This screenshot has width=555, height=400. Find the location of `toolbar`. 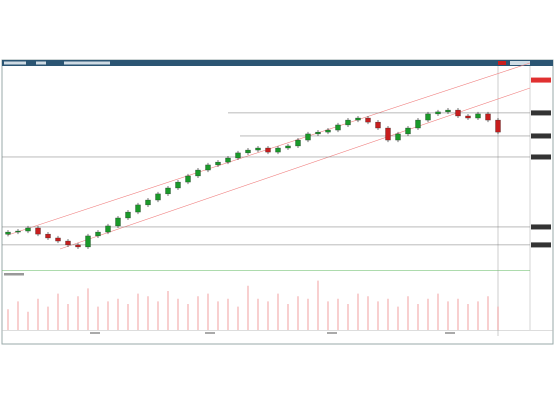

toolbar is located at coordinates (277, 63).